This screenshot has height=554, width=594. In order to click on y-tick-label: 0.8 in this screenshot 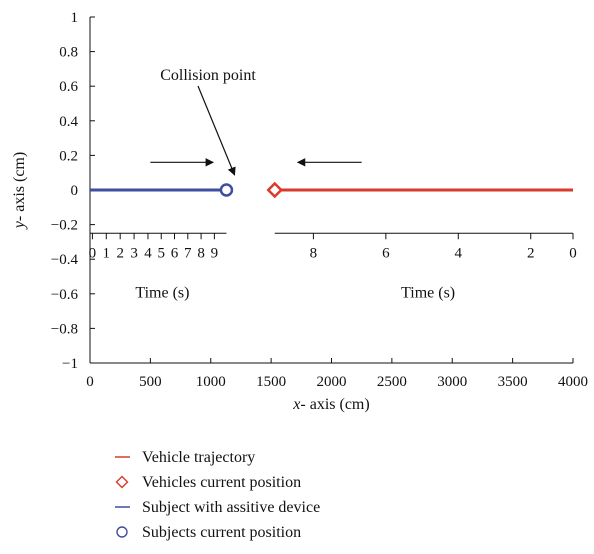, I will do `click(68, 53)`.